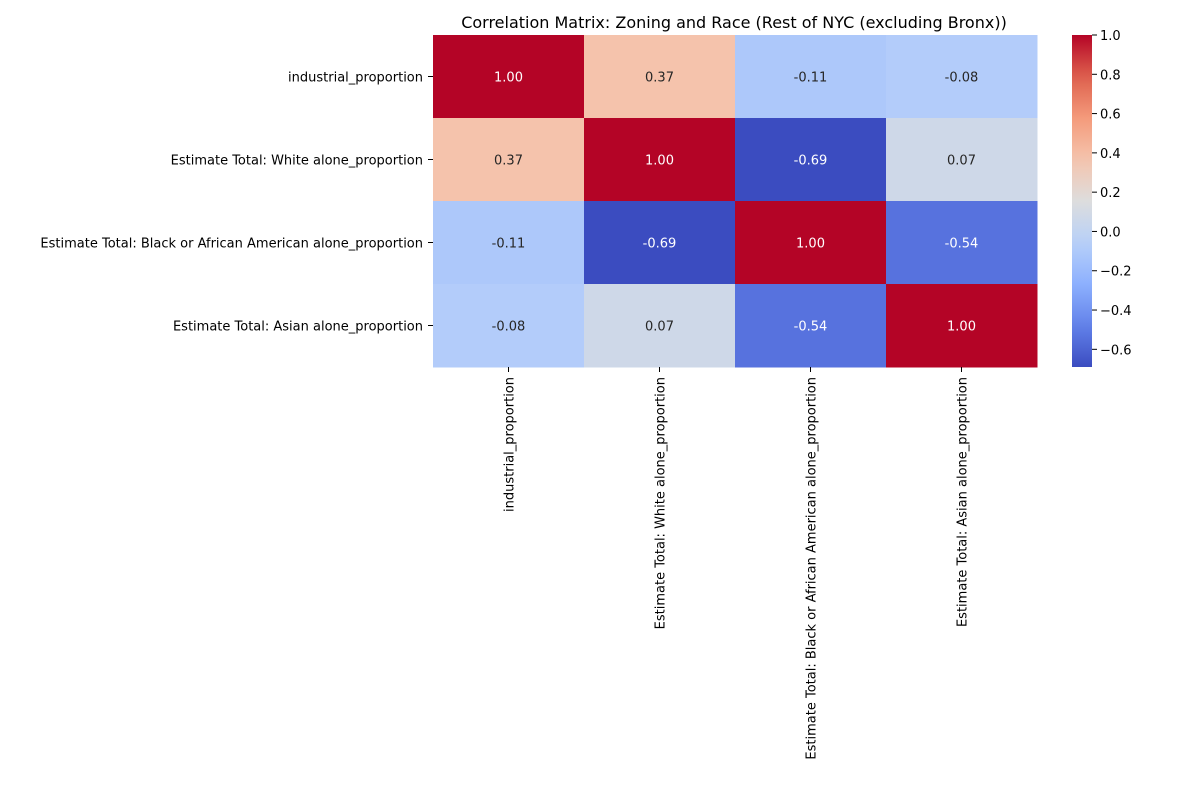 The width and height of the screenshot is (1200, 800). What do you see at coordinates (1110, 115) in the screenshot?
I see `colorbar-tick-label: 0.6` at bounding box center [1110, 115].